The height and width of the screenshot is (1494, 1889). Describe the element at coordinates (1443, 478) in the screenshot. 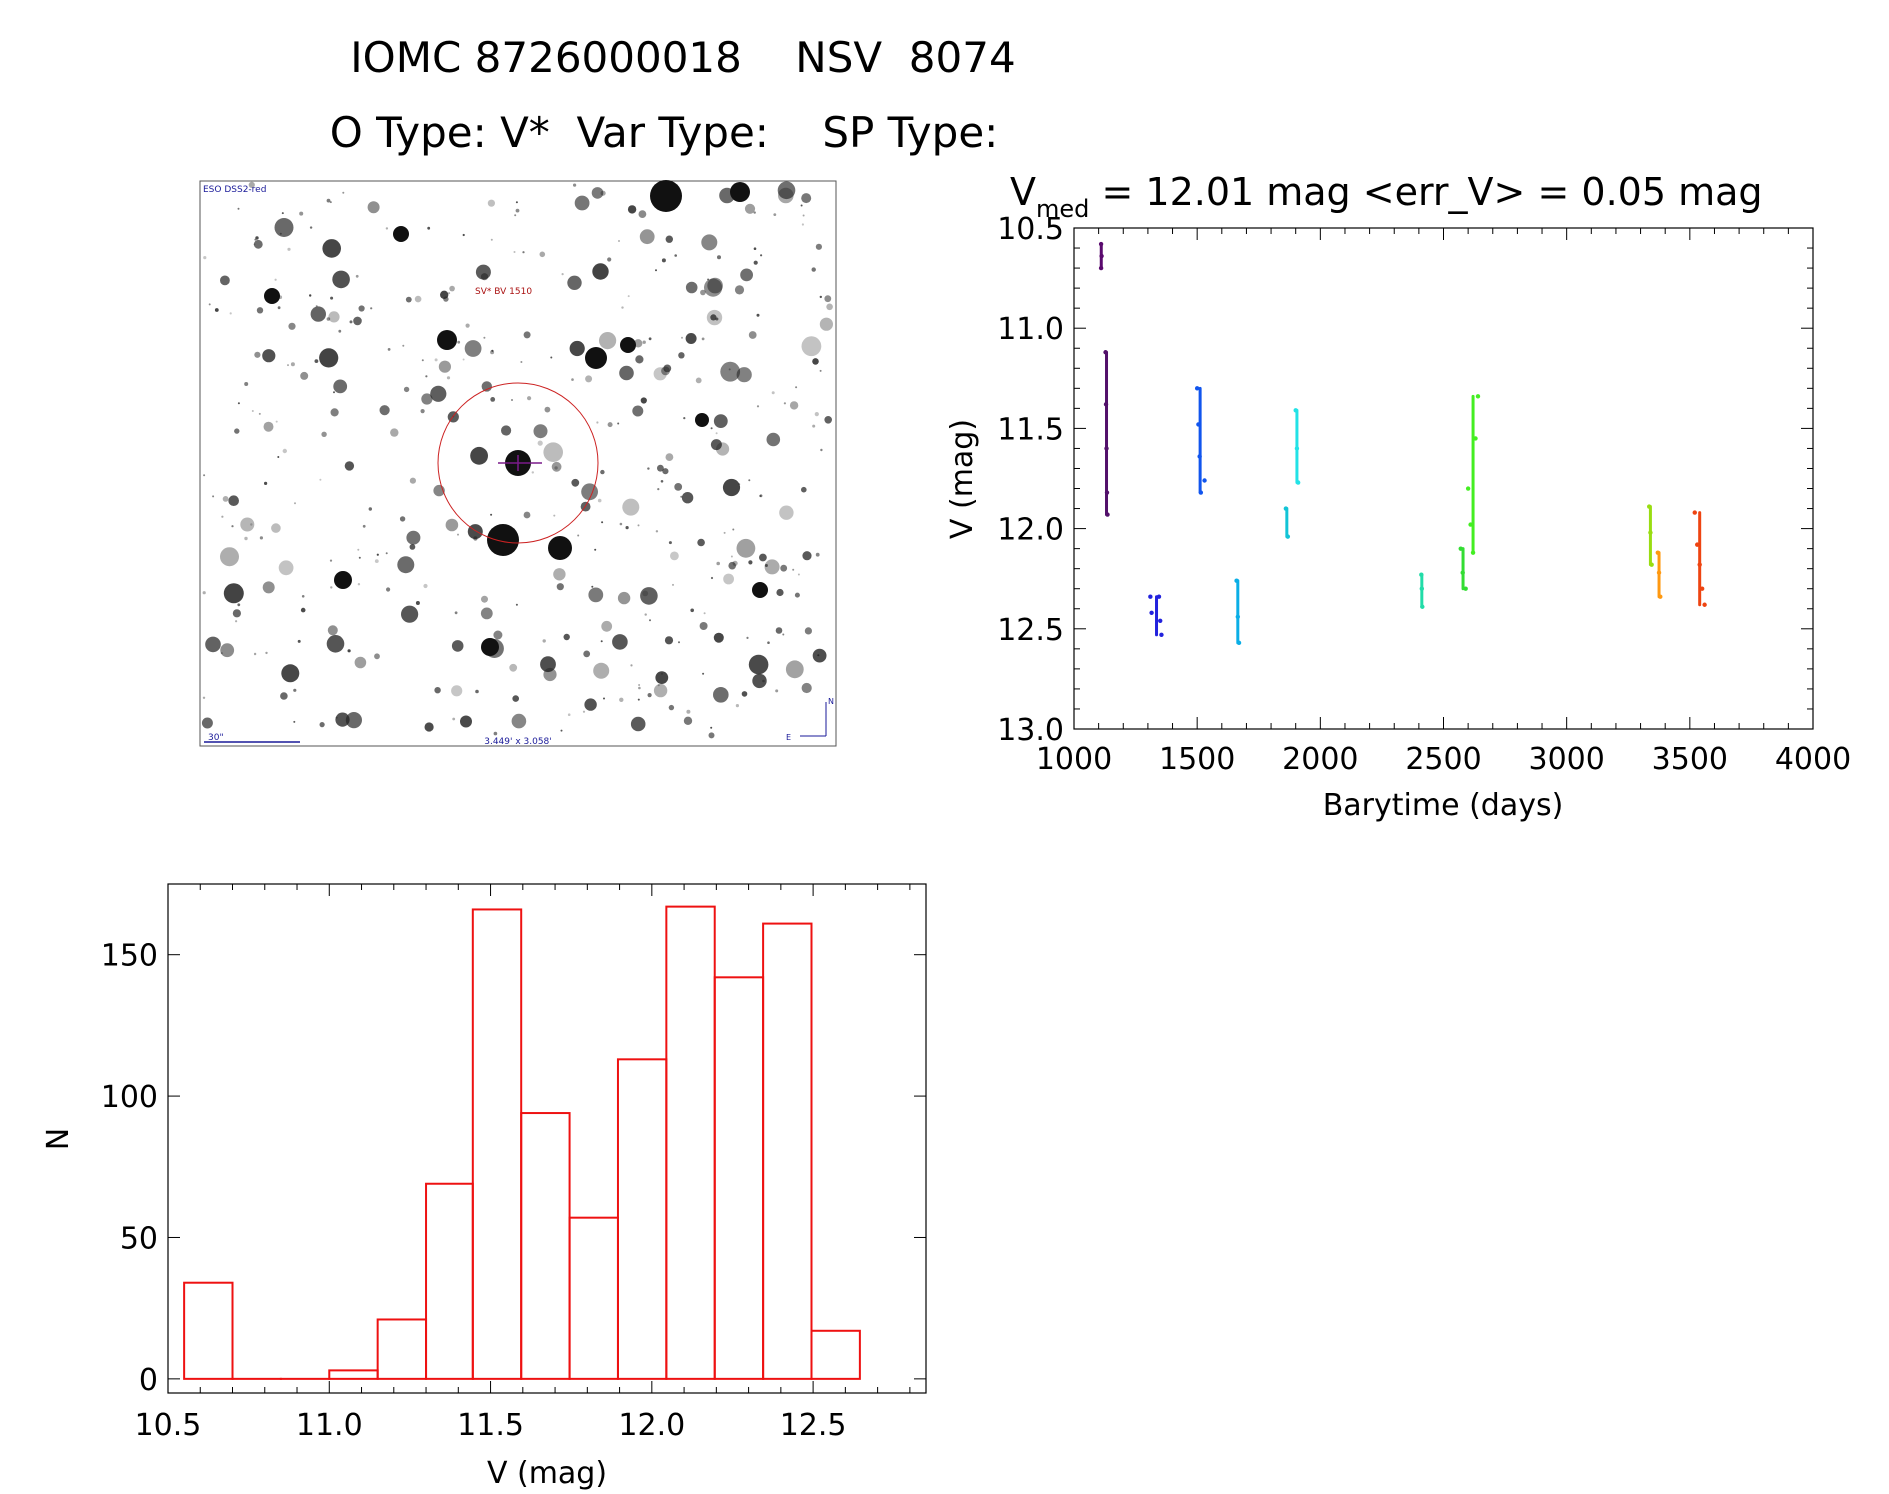

I see `light-curve-axes-box` at that location.